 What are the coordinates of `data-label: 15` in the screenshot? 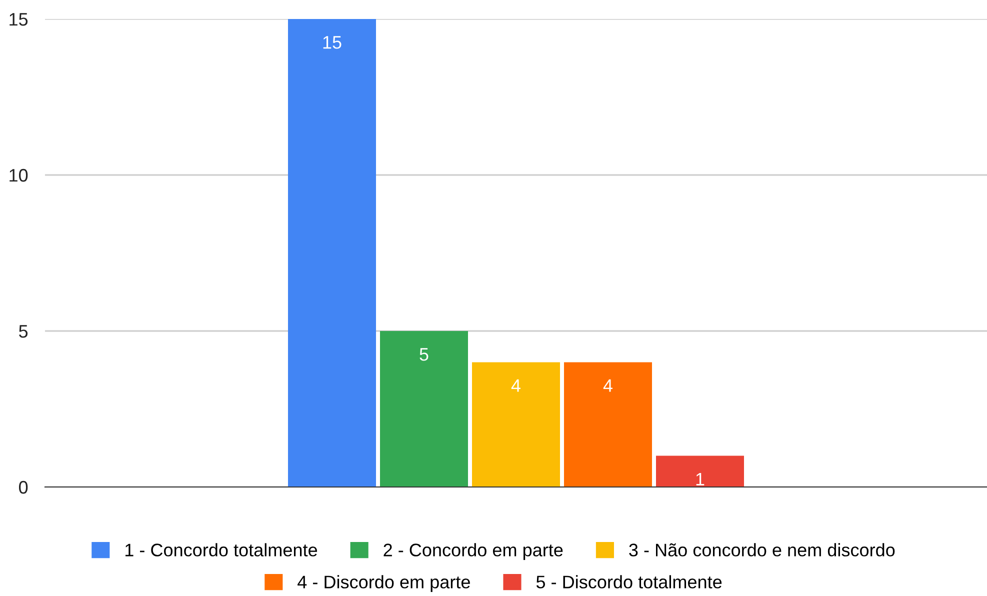 It's located at (332, 42).